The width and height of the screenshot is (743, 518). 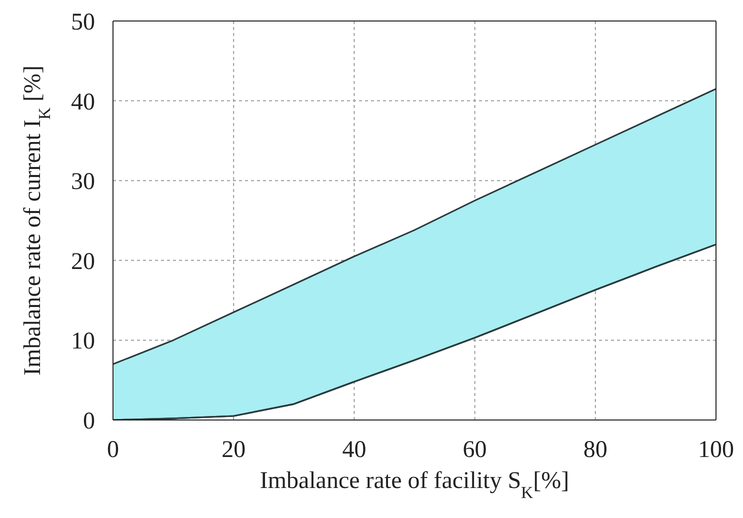 What do you see at coordinates (83, 182) in the screenshot?
I see `y-tick-label: 30` at bounding box center [83, 182].